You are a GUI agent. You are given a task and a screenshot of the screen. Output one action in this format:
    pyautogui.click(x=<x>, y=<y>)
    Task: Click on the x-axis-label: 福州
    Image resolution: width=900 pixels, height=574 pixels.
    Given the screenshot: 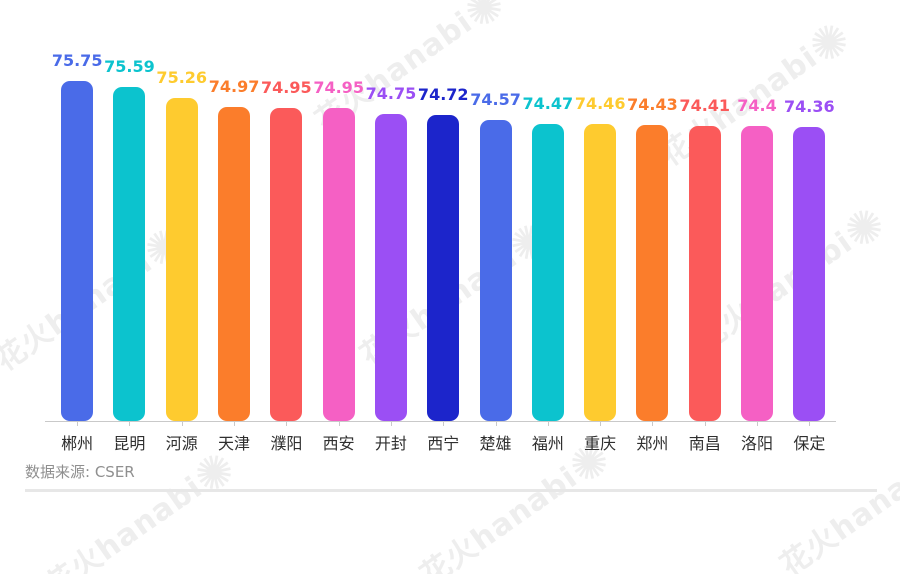 What is the action you would take?
    pyautogui.click(x=547, y=443)
    